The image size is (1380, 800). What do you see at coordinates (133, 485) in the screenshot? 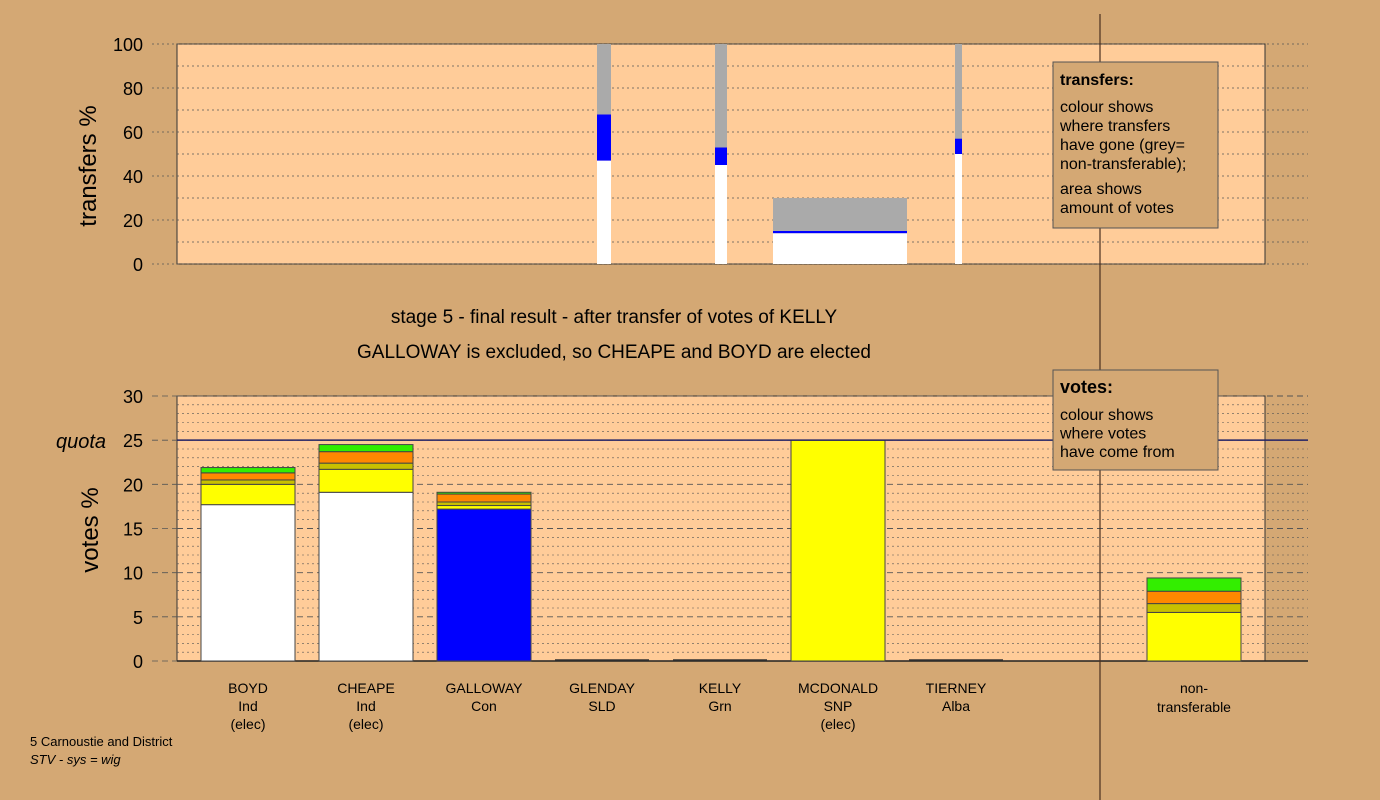
I see `votes-tick-label: 20` at bounding box center [133, 485].